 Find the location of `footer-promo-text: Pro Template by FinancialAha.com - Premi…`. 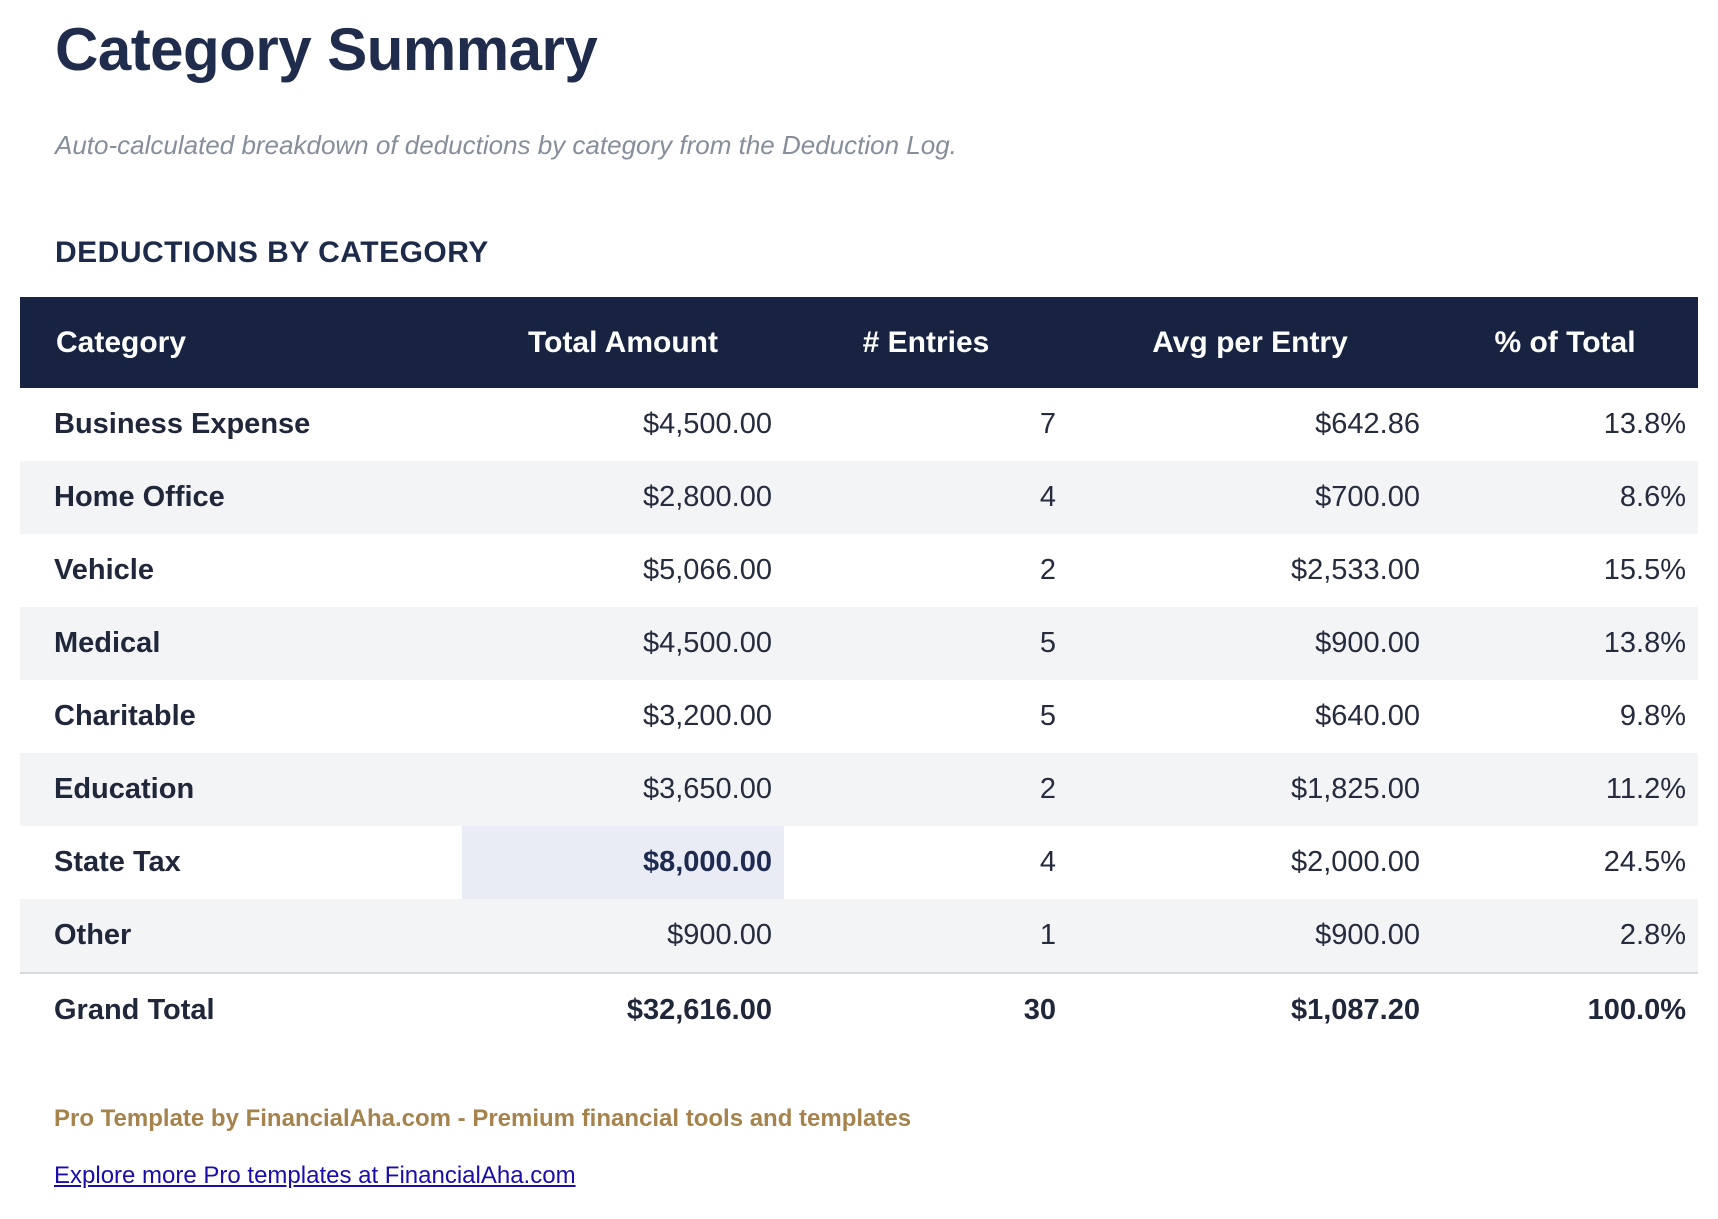

footer-promo-text: Pro Template by FinancialAha.com - Premi… is located at coordinates (483, 1118).